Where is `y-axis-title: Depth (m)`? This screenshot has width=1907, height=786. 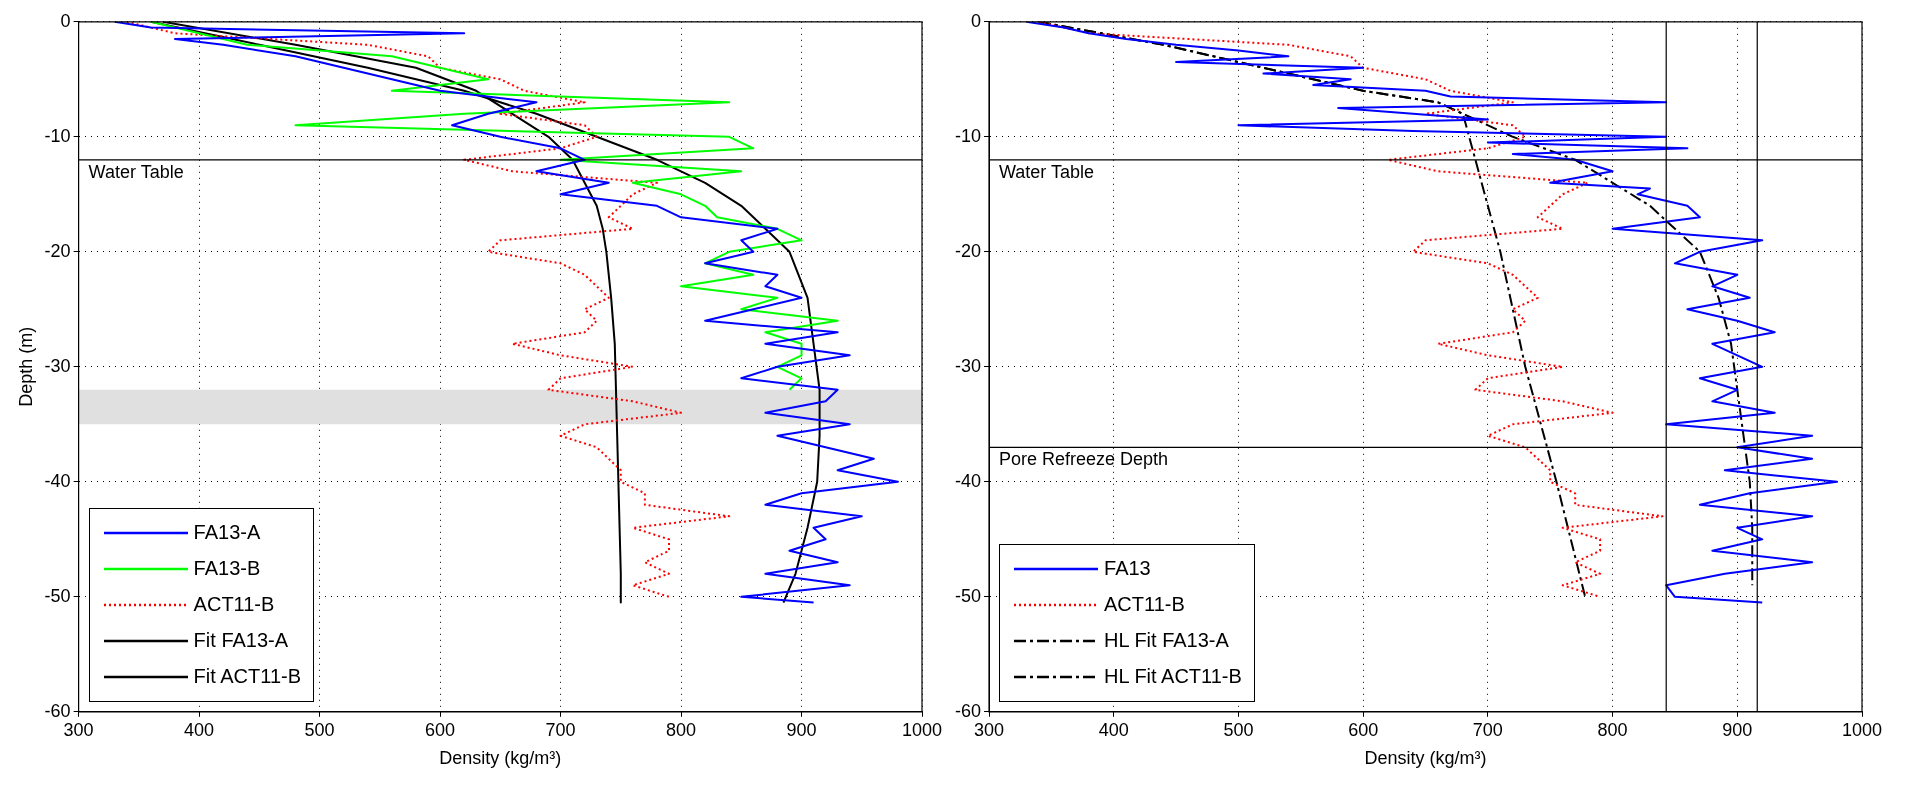 y-axis-title: Depth (m) is located at coordinates (25, 366).